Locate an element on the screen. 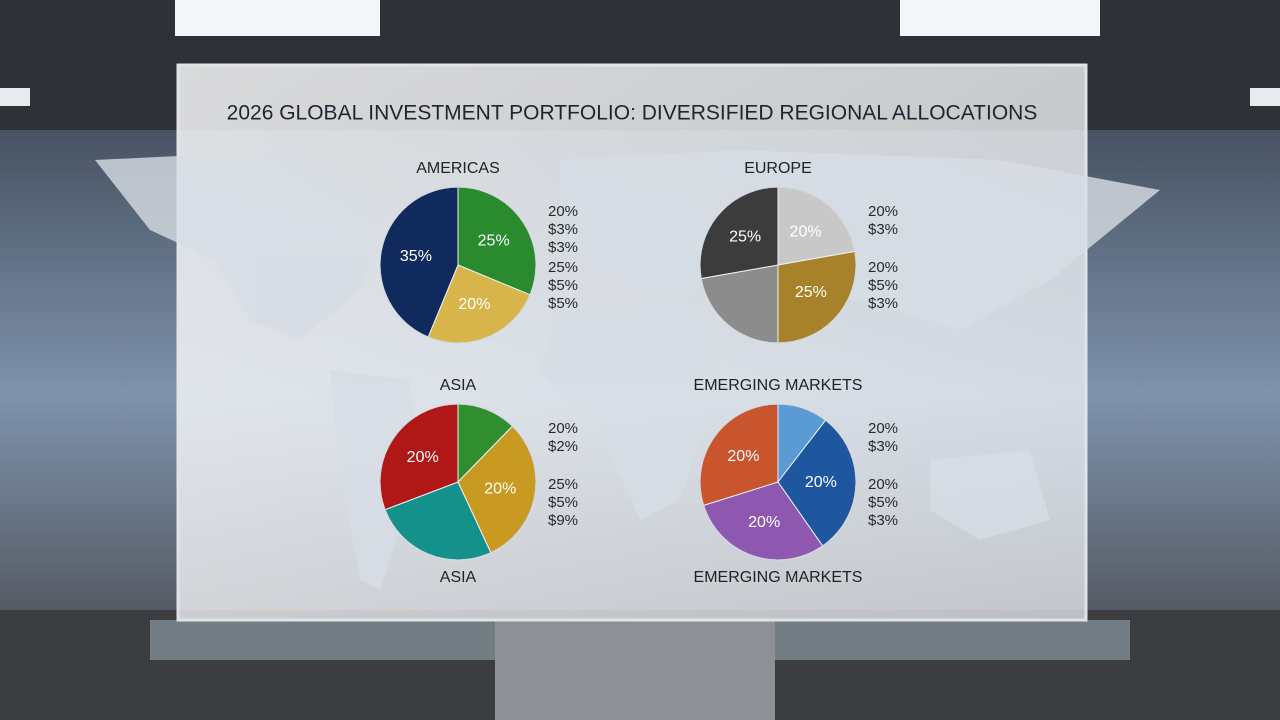 The image size is (1280, 720). pie-title: ASIA is located at coordinates (458, 385).